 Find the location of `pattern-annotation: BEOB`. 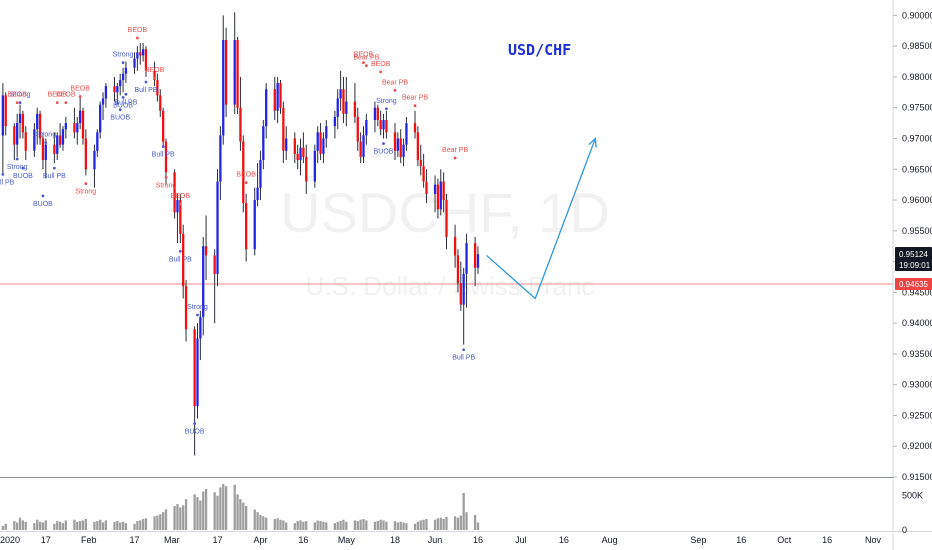

pattern-annotation: BEOB is located at coordinates (66, 98).